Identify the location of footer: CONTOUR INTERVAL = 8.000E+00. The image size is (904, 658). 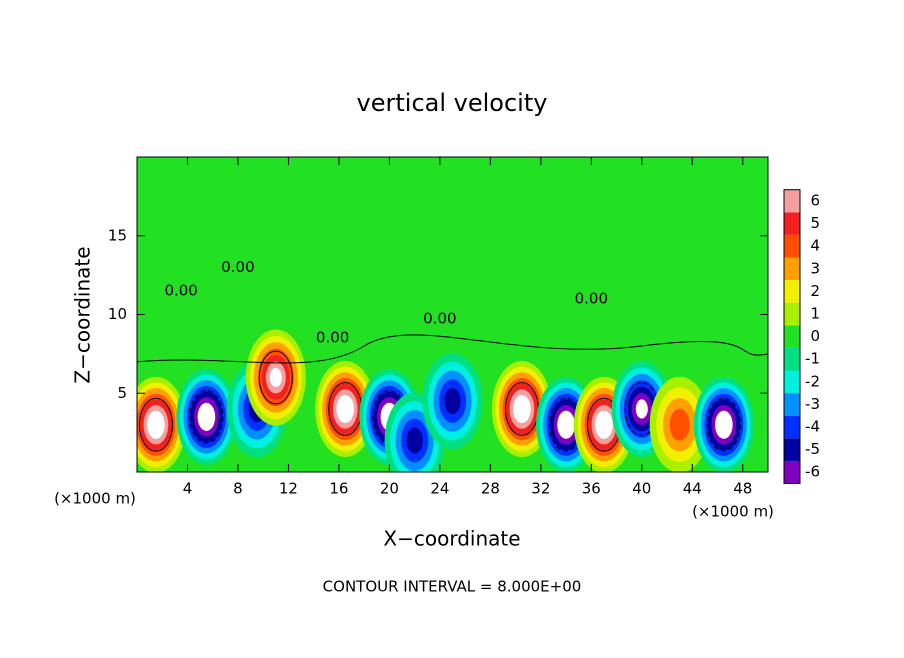
(452, 587).